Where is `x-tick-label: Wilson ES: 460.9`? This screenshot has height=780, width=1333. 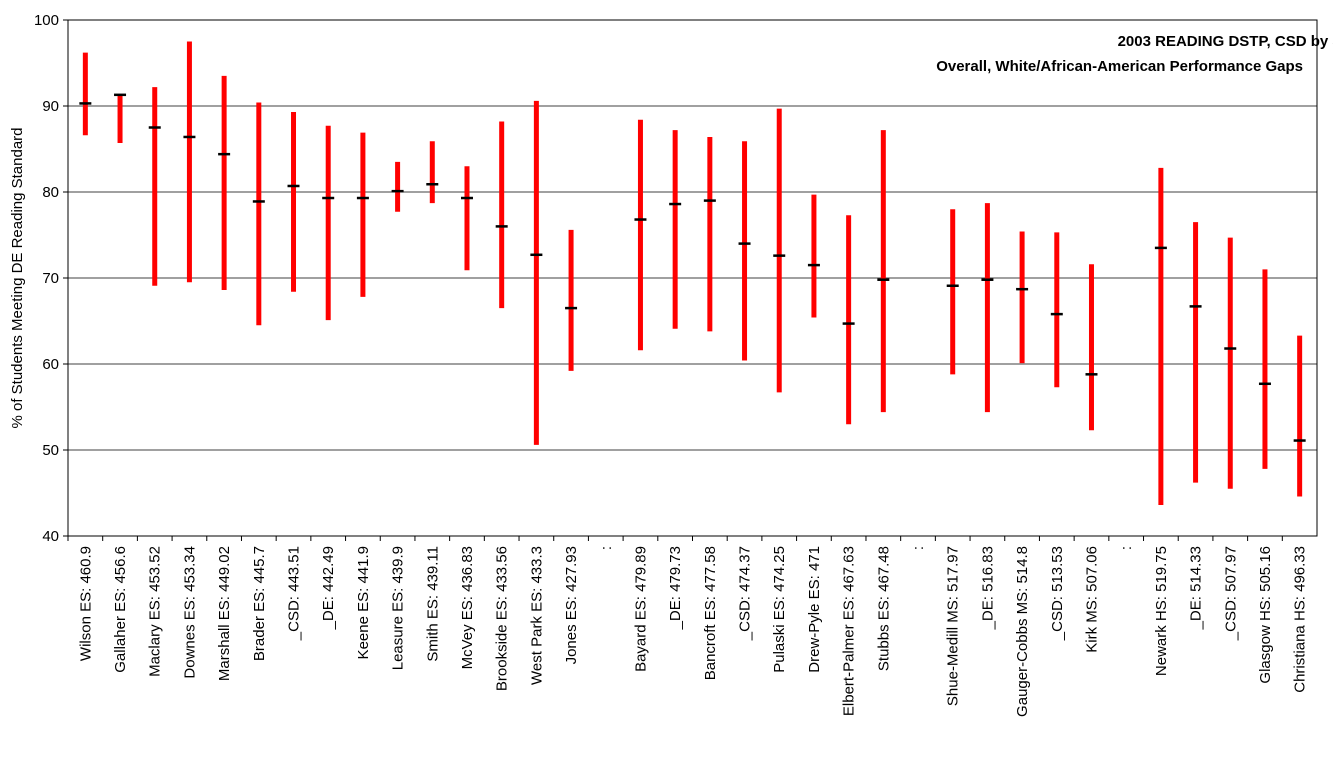 x-tick-label: Wilson ES: 460.9 is located at coordinates (85, 603).